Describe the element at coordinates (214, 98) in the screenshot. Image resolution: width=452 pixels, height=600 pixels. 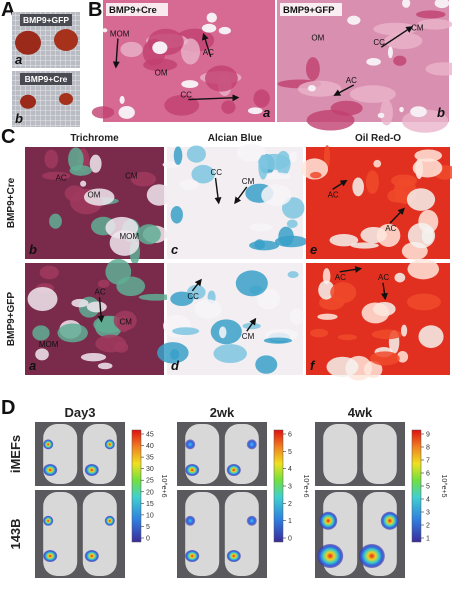
I see `arrow` at that location.